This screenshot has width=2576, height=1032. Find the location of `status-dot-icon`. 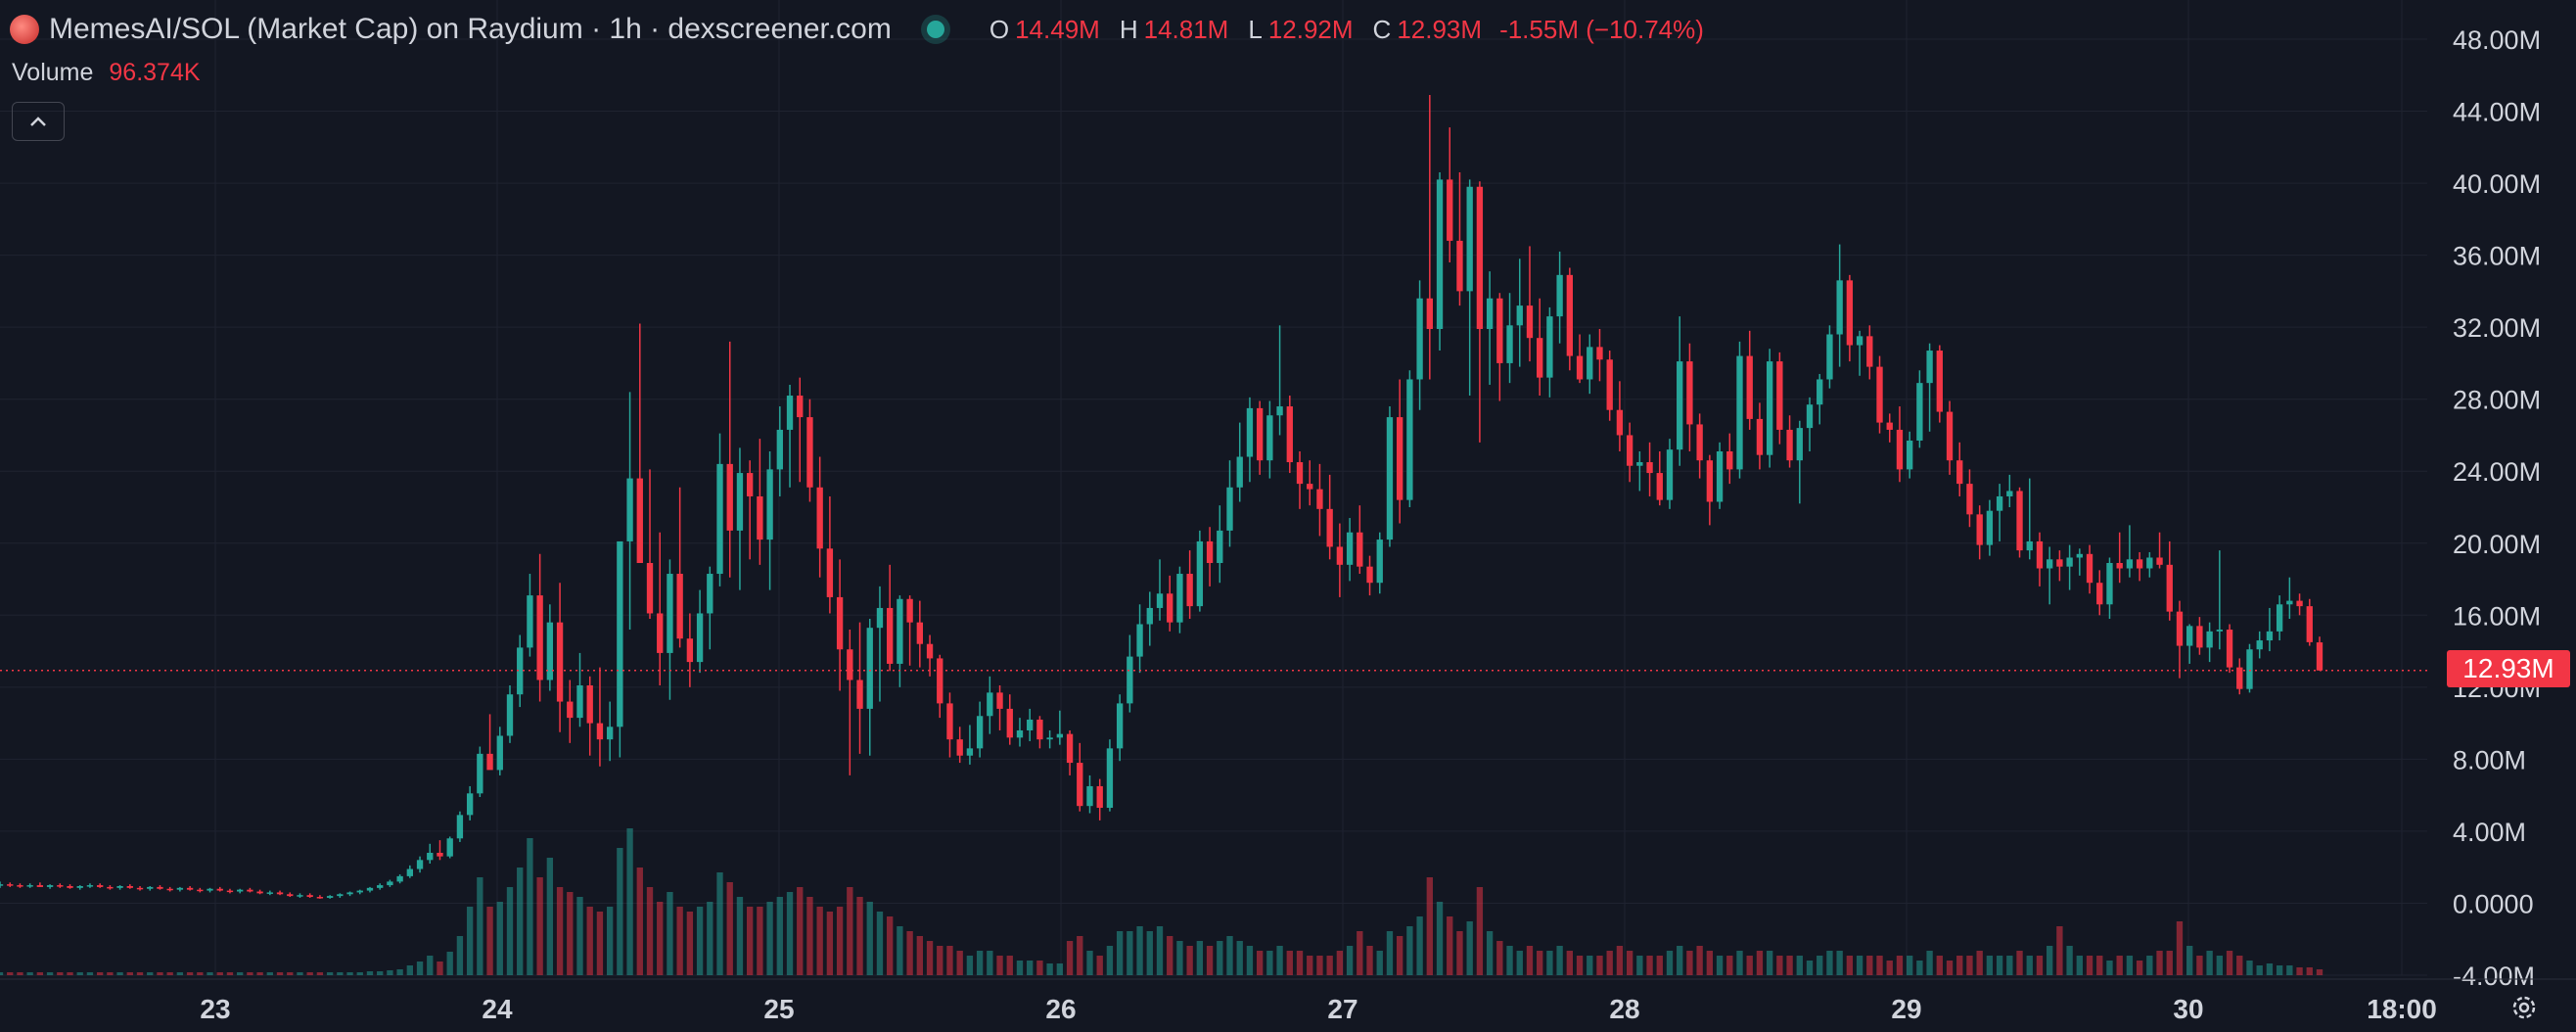

status-dot-icon is located at coordinates (935, 30).